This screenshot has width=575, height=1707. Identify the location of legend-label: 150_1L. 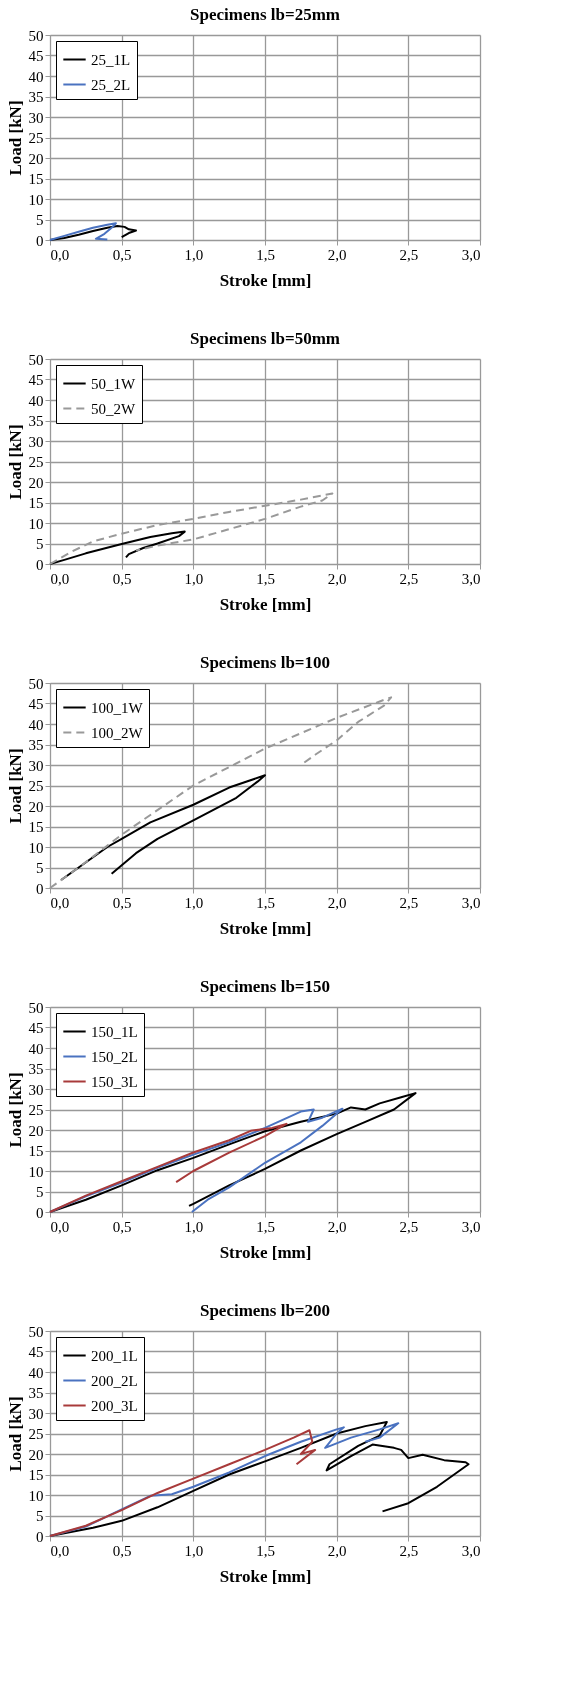
(114, 1031).